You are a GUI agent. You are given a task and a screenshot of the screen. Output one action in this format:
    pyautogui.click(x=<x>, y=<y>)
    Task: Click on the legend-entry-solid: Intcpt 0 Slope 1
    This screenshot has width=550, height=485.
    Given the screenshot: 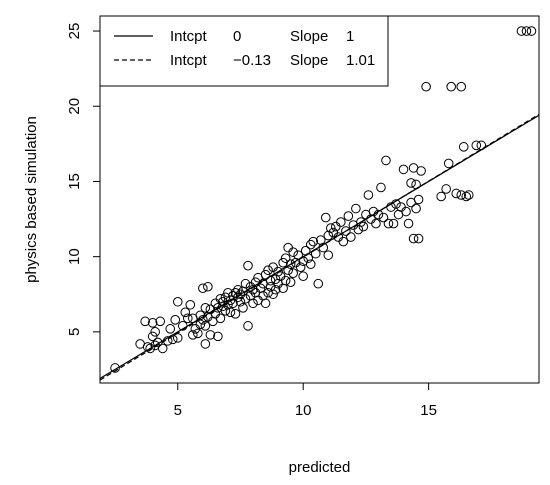 What is the action you would take?
    pyautogui.click(x=234, y=36)
    